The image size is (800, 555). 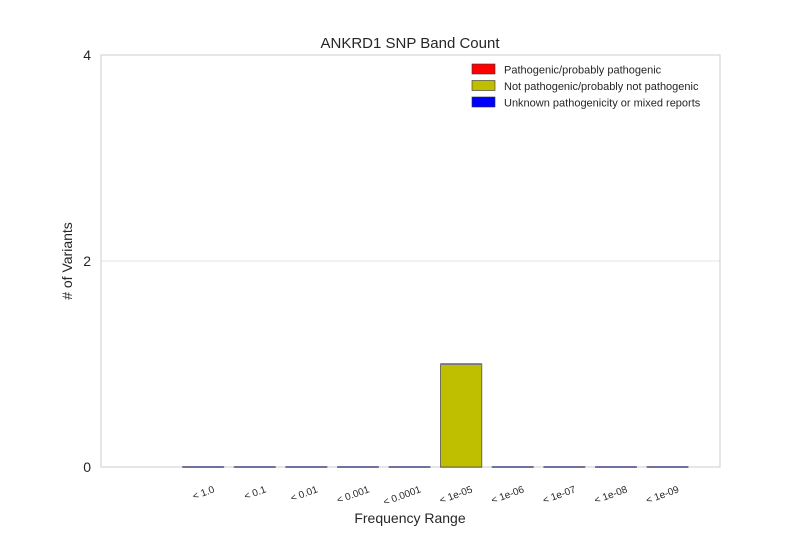 I want to click on x-tick-label: < 1e-06, so click(x=508, y=495).